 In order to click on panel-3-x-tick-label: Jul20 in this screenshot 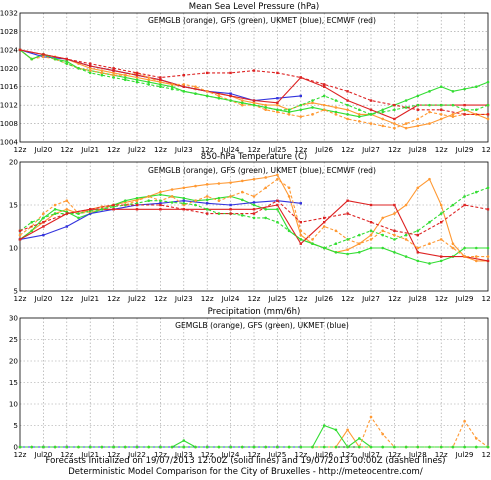, I will do `click(42, 454)`.